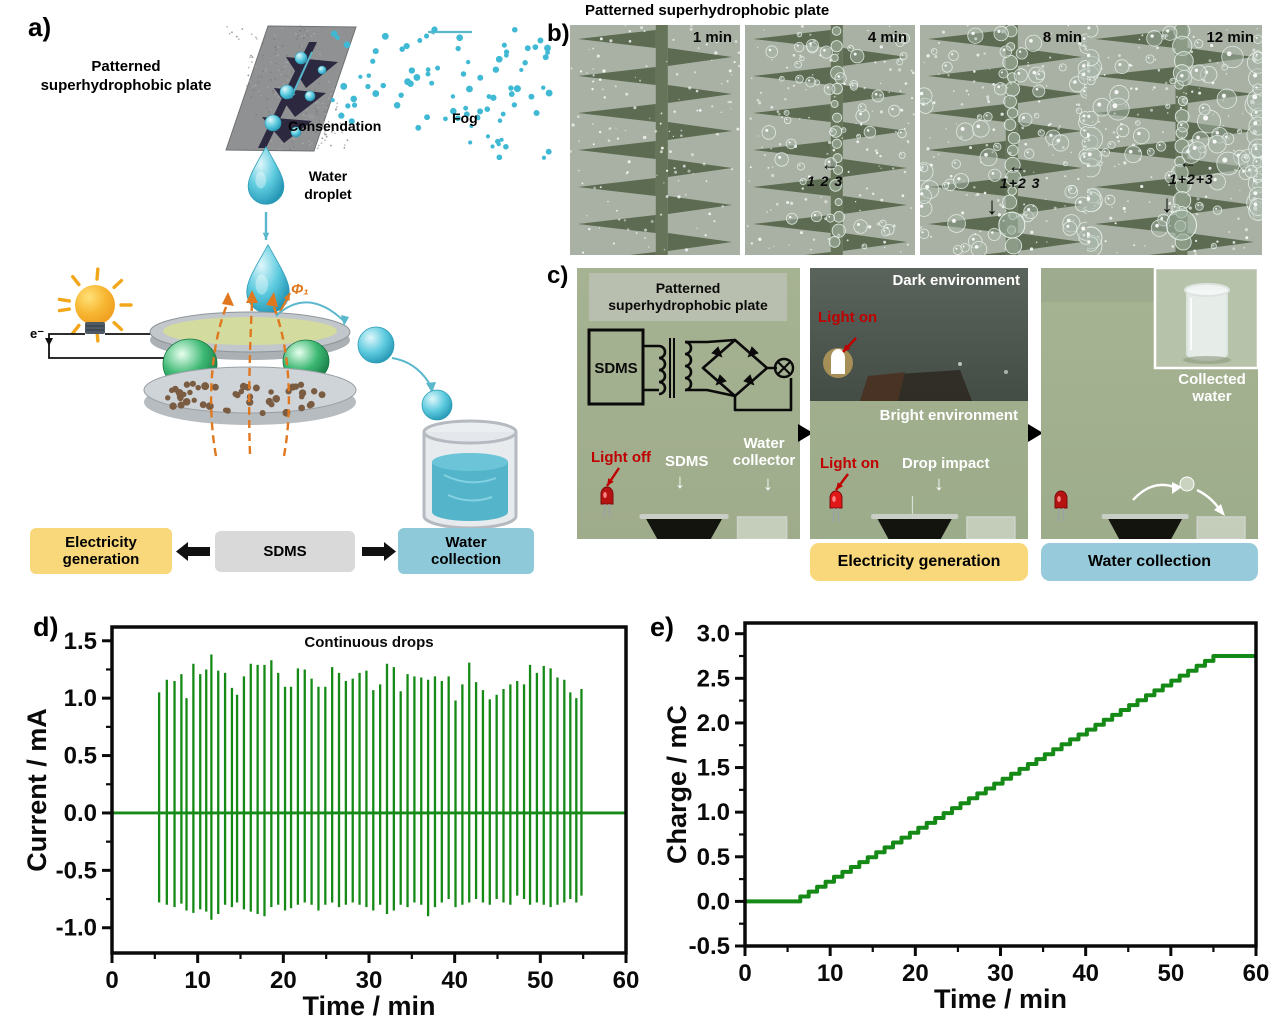  I want to click on panel-a-flux-label: Φ₁, so click(300, 289).